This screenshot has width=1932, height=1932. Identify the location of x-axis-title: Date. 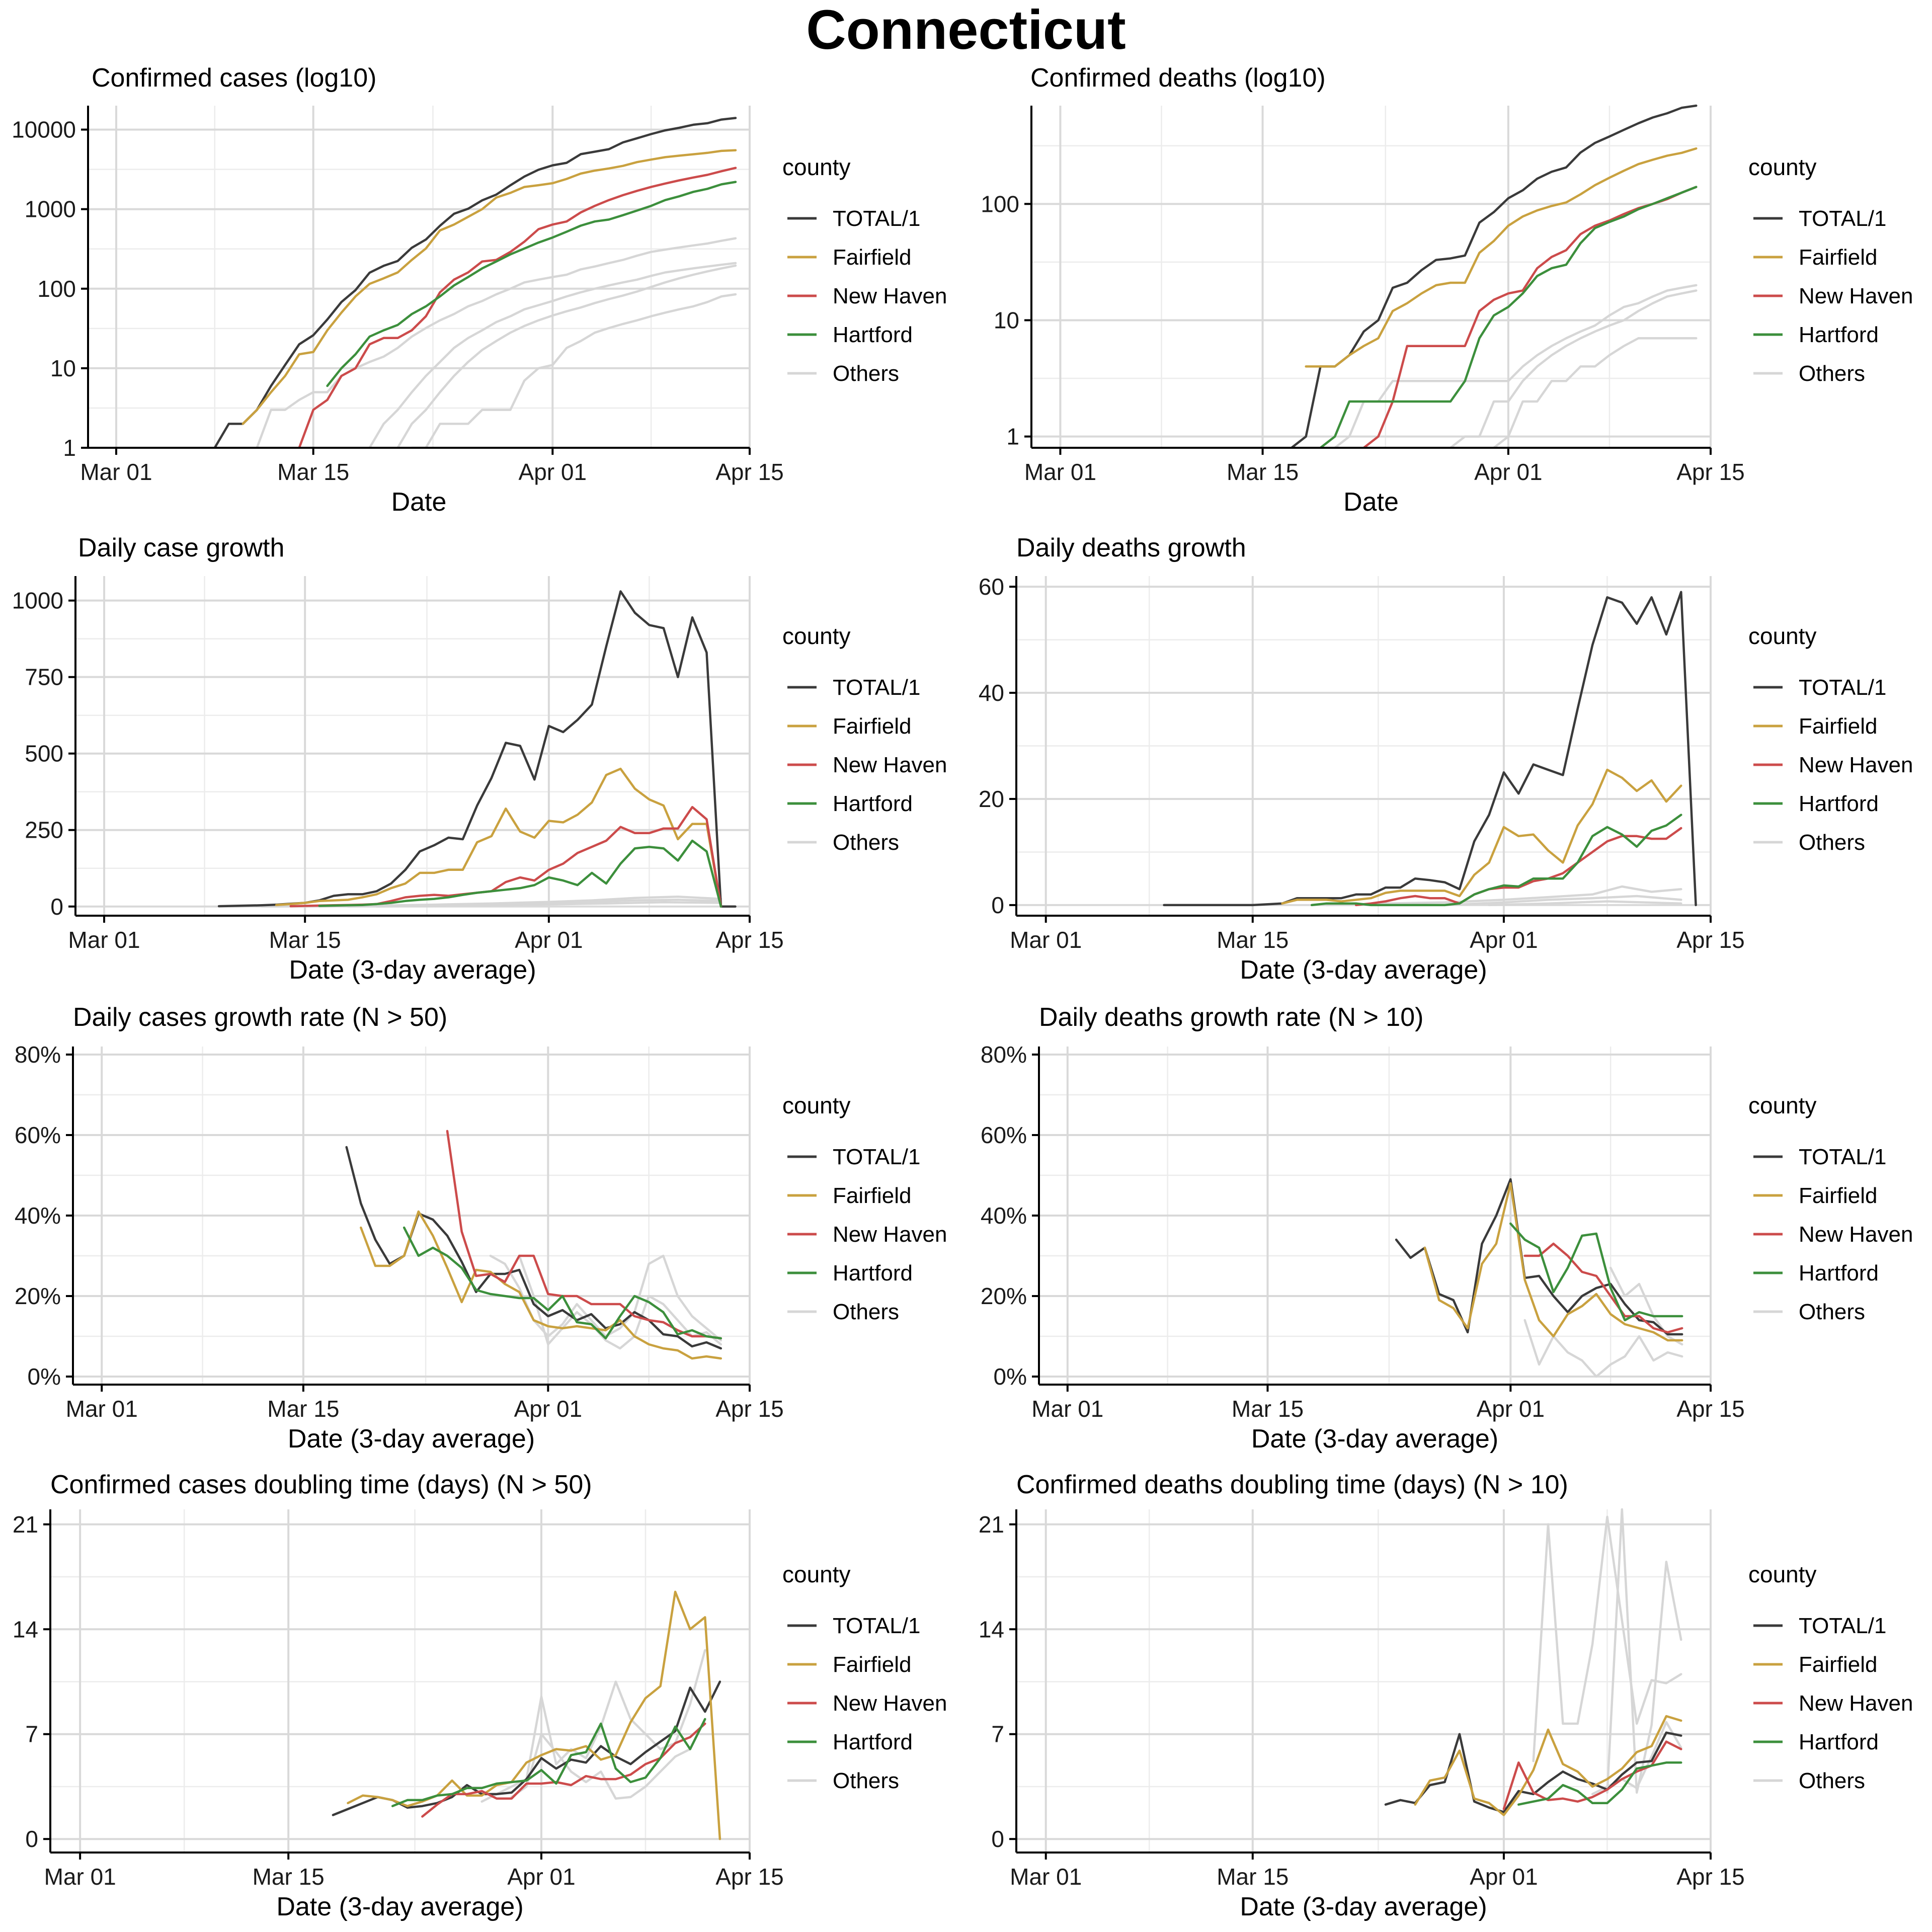
(419, 503).